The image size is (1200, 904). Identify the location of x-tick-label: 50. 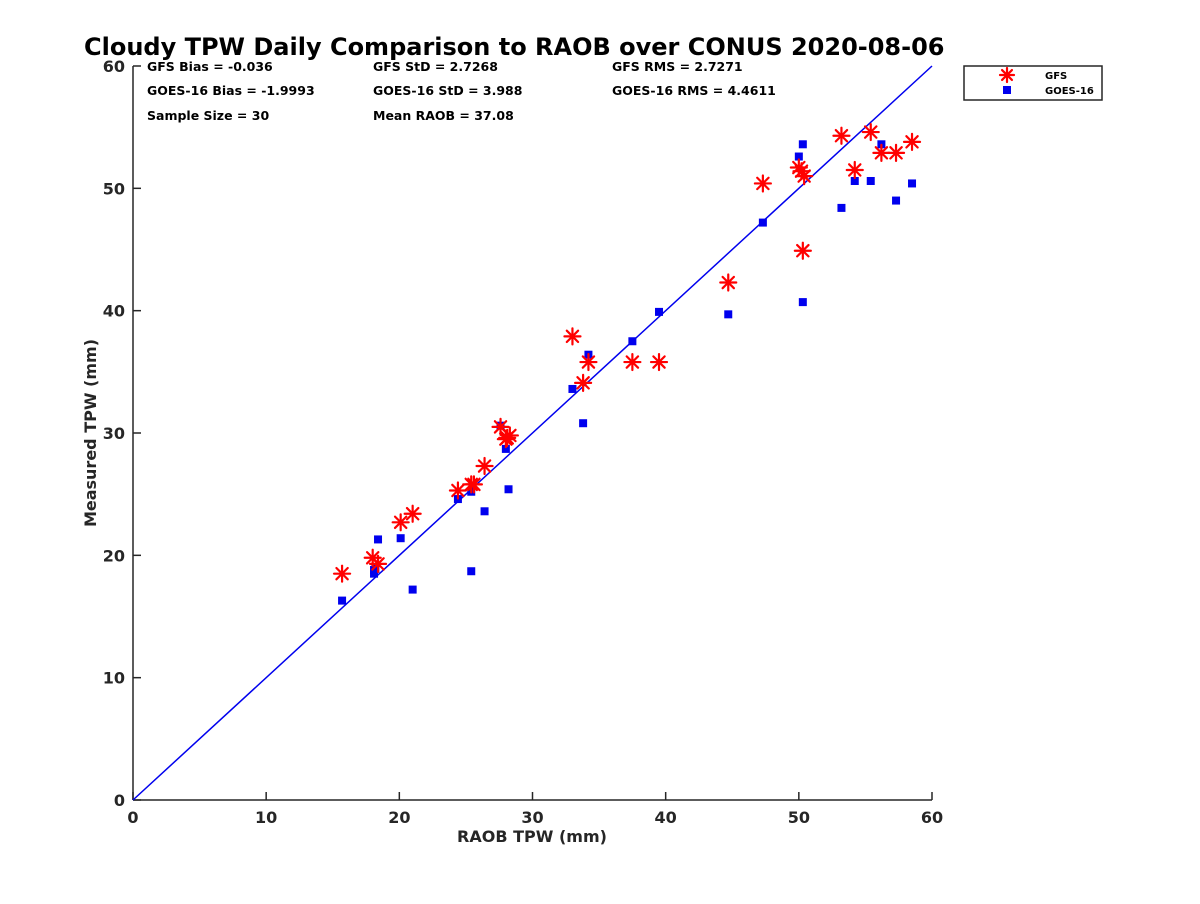
(799, 817).